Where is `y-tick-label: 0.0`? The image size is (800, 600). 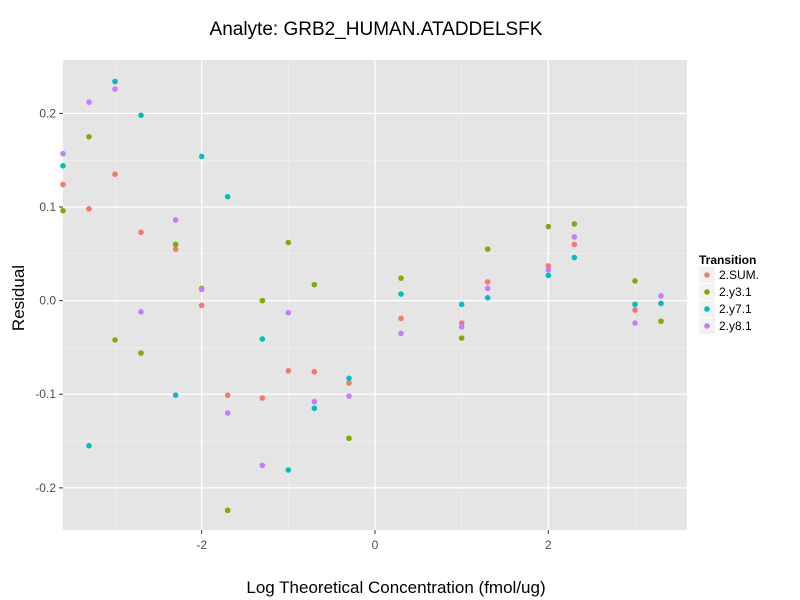
y-tick-label: 0.0 is located at coordinates (47, 301).